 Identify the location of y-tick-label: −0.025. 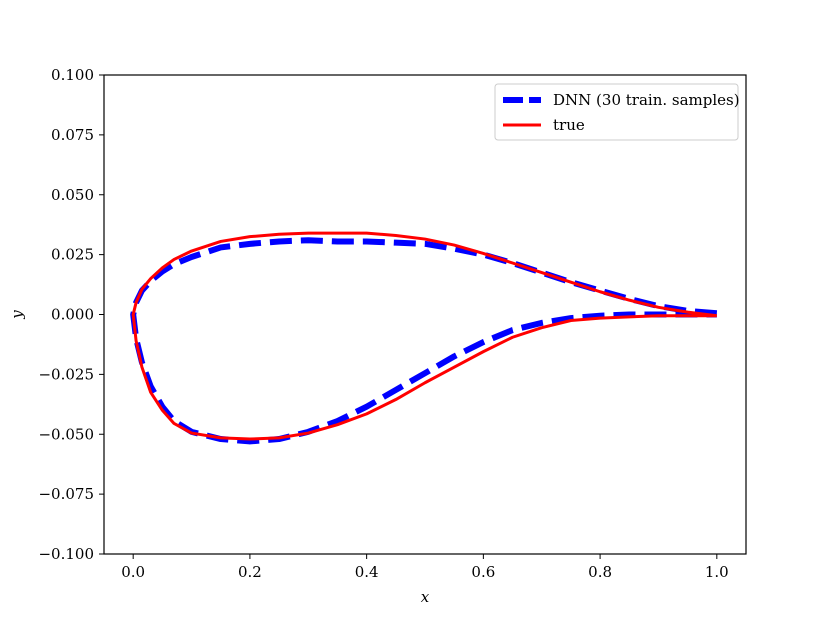
(66, 374).